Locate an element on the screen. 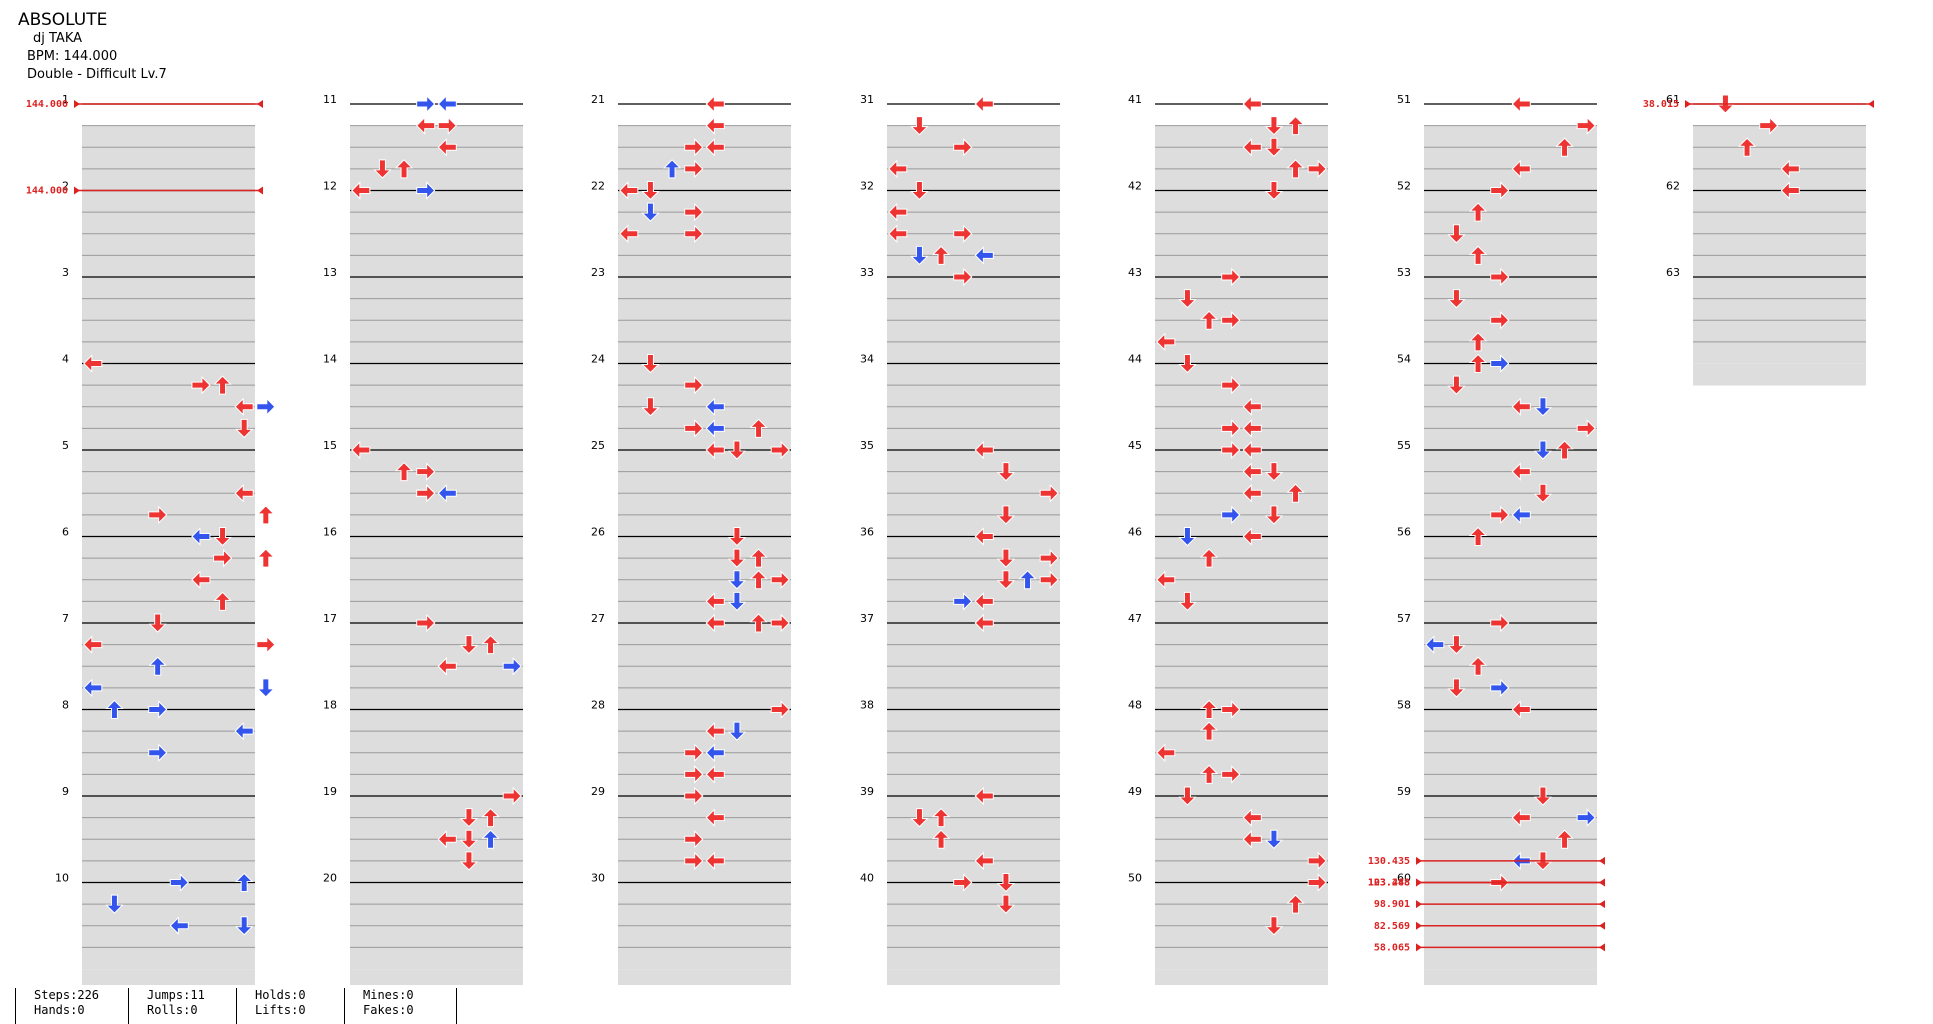 This screenshot has width=1933, height=1024. measure-number: 3 is located at coordinates (65, 272).